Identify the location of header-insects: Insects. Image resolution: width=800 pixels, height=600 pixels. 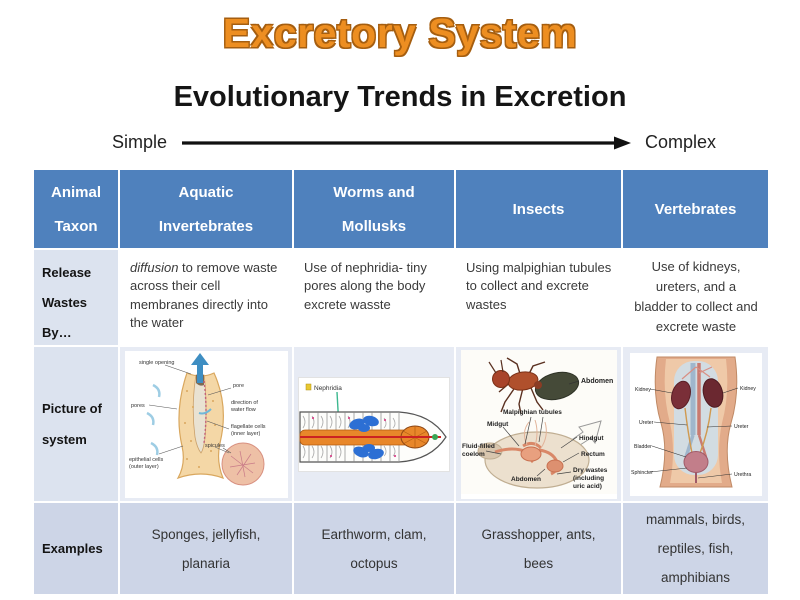
(538, 209).